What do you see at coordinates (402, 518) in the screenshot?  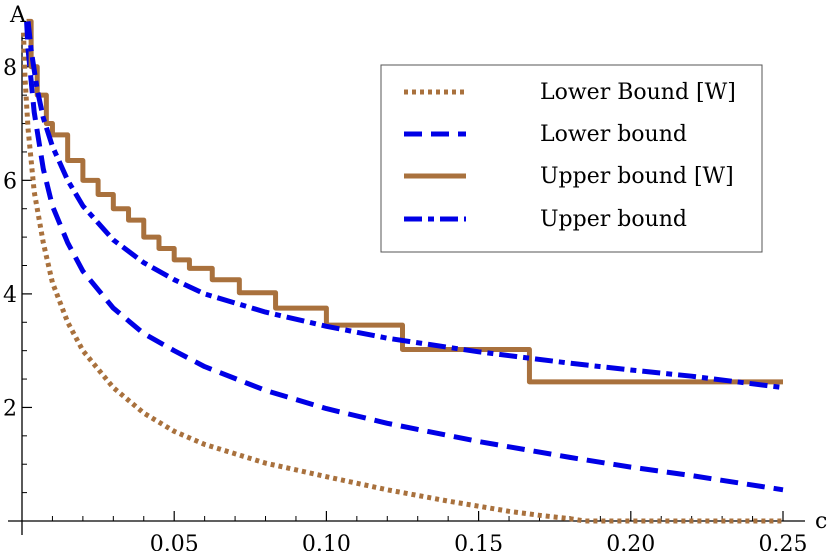 I see `x-minor-ticks` at bounding box center [402, 518].